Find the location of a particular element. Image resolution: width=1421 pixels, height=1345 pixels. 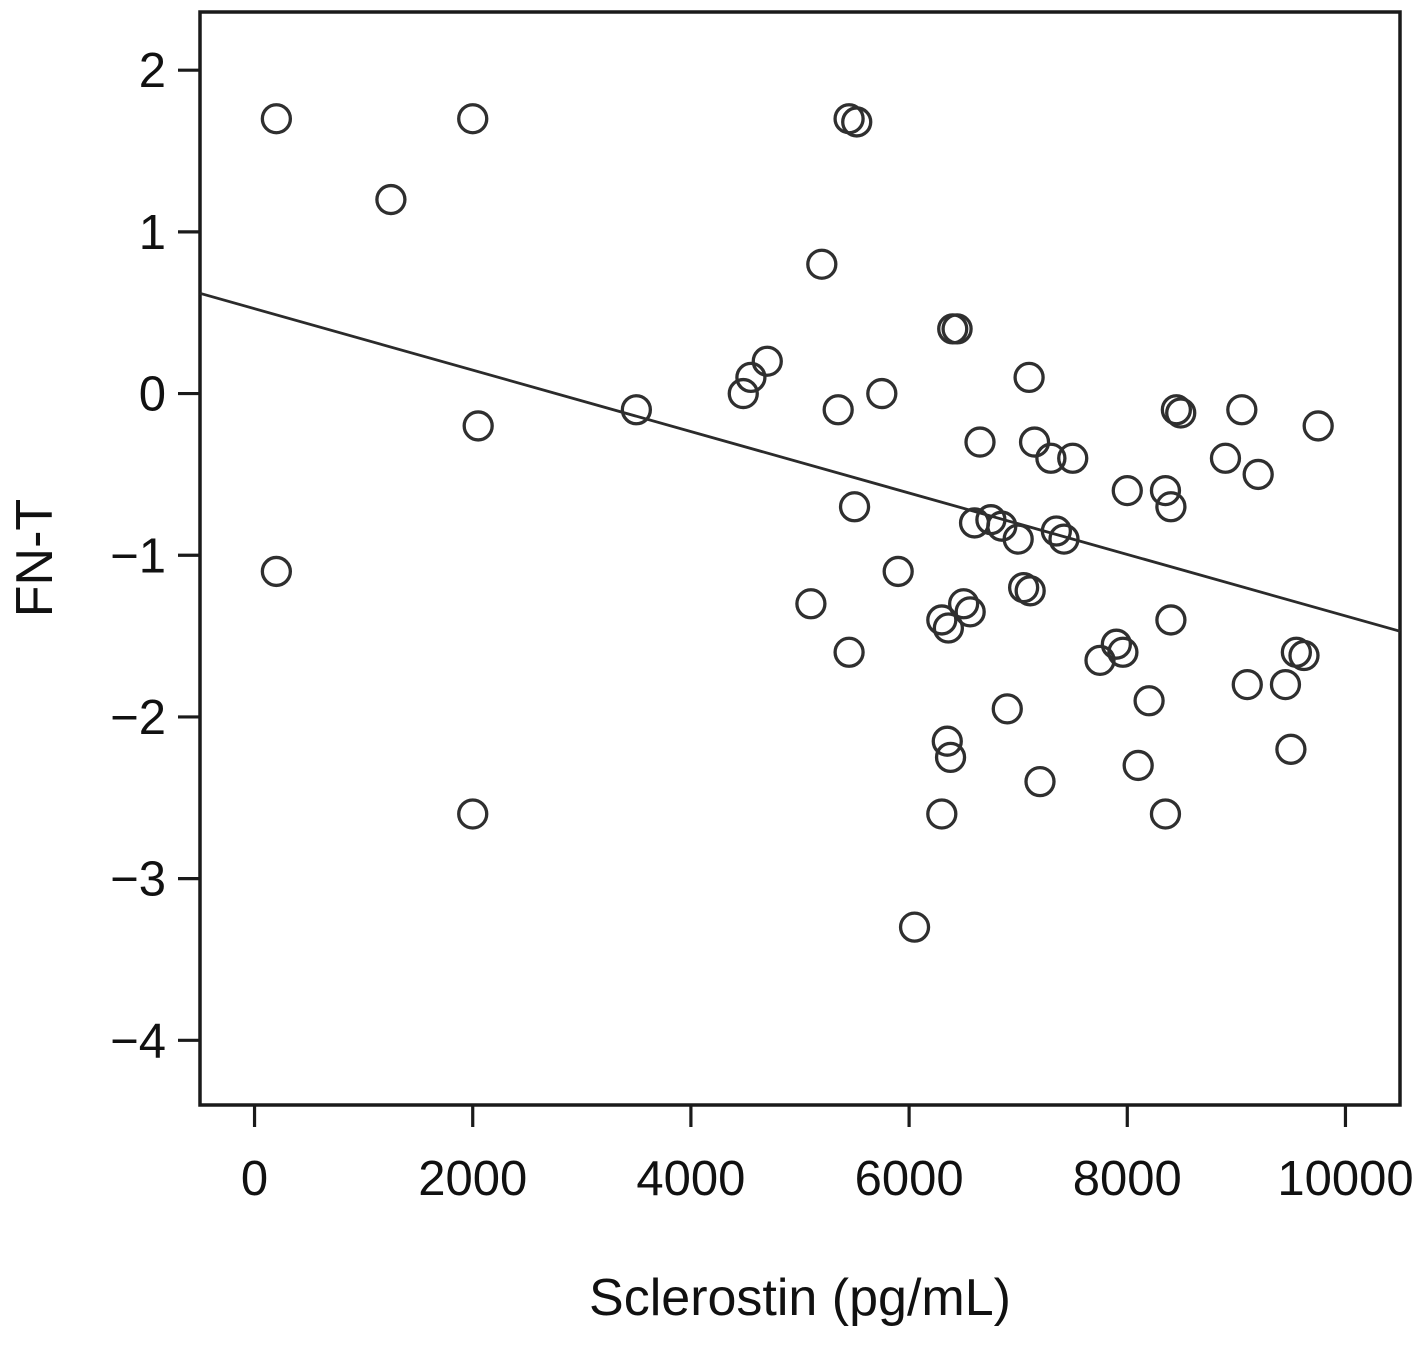

x-tick-label: 8000 is located at coordinates (1127, 1179).